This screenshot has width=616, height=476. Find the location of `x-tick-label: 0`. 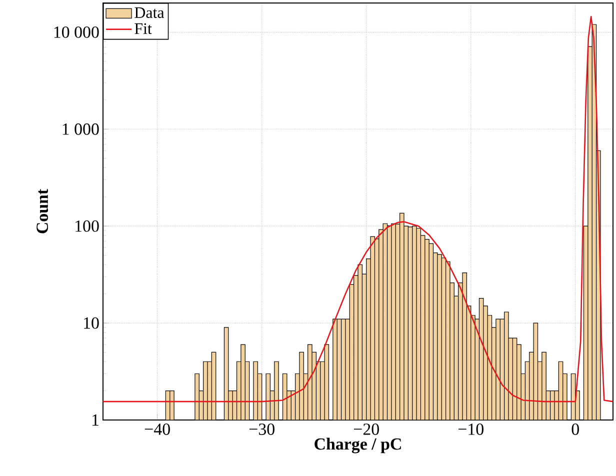

x-tick-label: 0 is located at coordinates (575, 429).